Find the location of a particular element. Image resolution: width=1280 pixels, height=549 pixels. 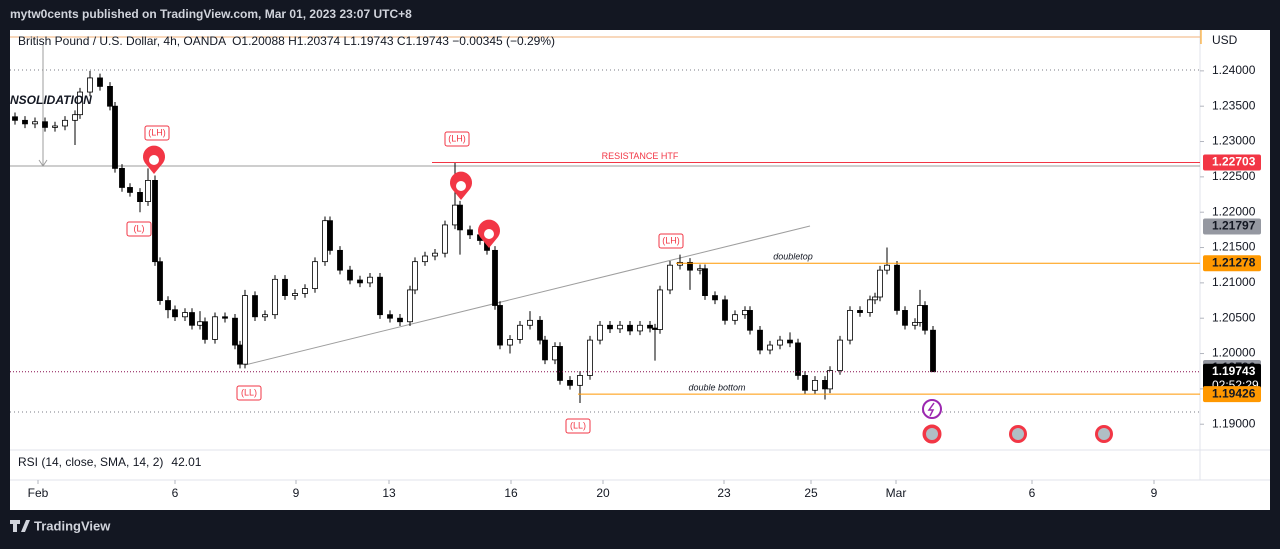

annotation: (L) is located at coordinates (139, 228).